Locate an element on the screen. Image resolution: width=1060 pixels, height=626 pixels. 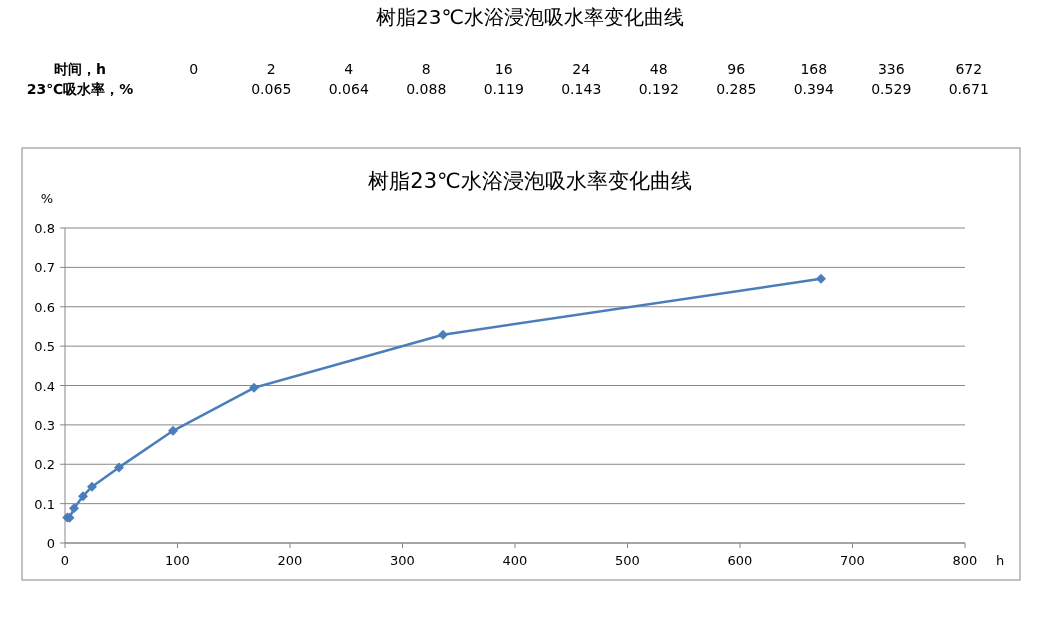
chart-title: 树脂23℃水浴浸泡吸水率变化曲线 is located at coordinates (530, 181).